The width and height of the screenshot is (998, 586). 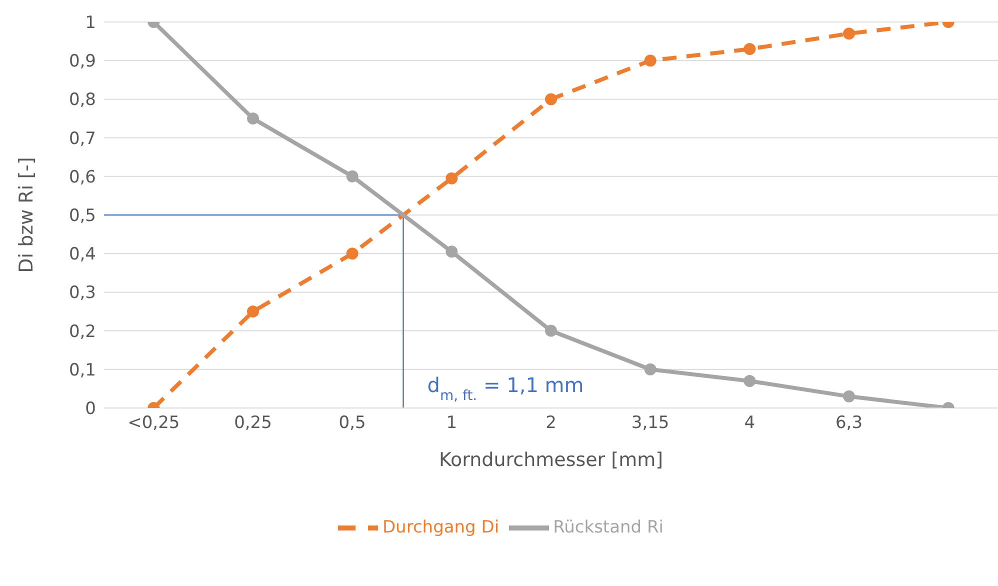 I want to click on y-tick-label: 0,7, so click(x=82, y=138).